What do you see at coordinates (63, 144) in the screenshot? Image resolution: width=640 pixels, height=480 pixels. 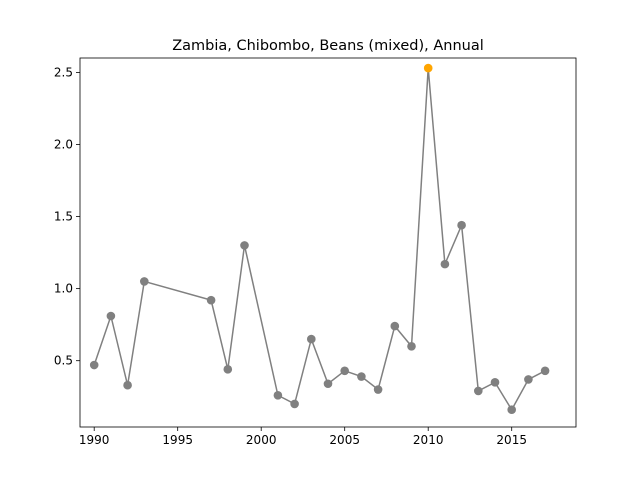 I see `y-tick-label: 2.0` at bounding box center [63, 144].